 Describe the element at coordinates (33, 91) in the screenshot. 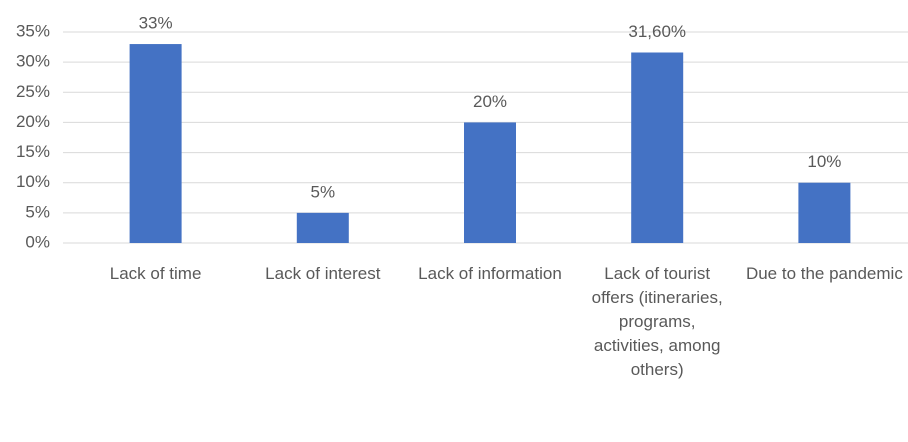

I see `y-tick-label: 25%` at that location.